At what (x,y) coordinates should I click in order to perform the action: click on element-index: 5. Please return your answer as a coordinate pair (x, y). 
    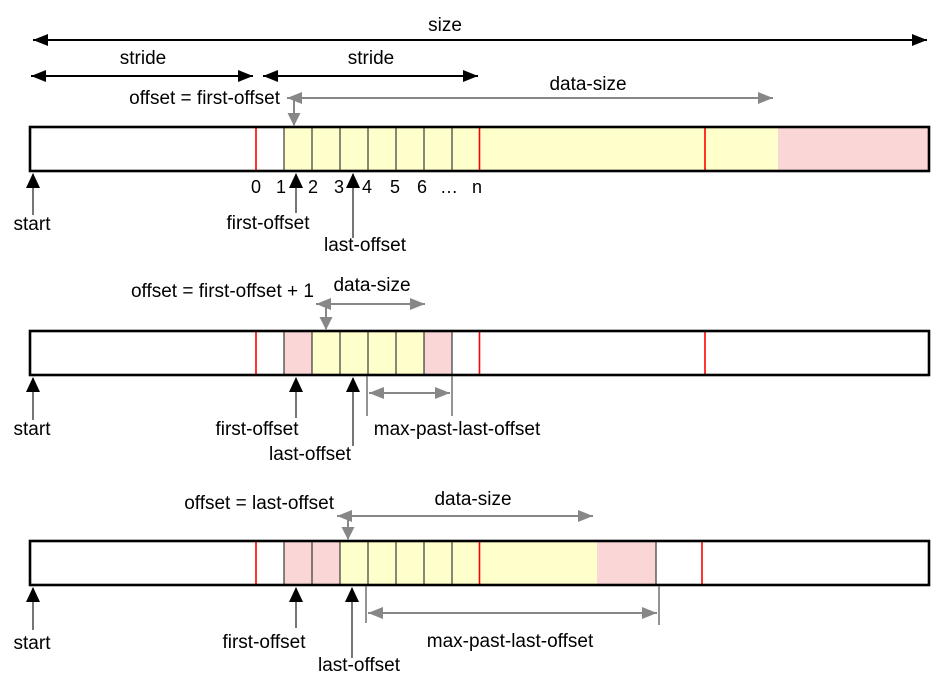
    Looking at the image, I should click on (395, 187).